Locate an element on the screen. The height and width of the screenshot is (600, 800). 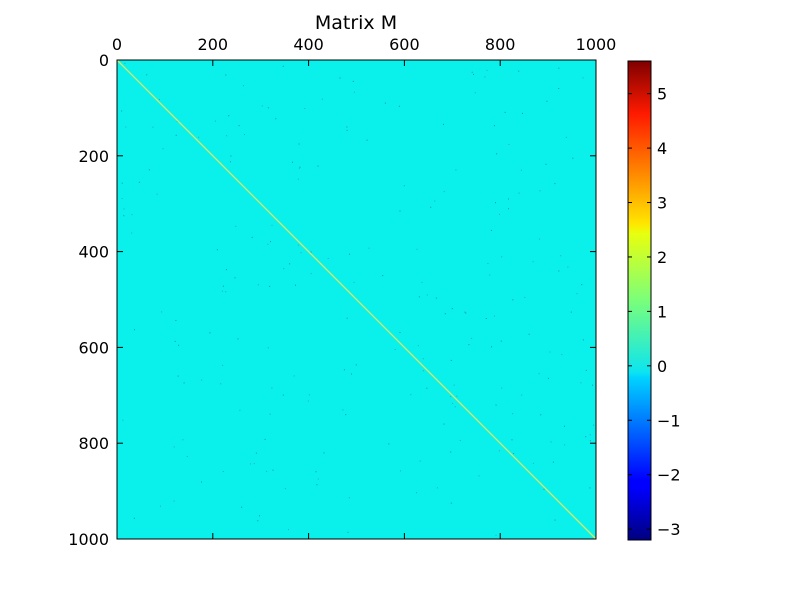
y-tick-label: 0 is located at coordinates (104, 60).